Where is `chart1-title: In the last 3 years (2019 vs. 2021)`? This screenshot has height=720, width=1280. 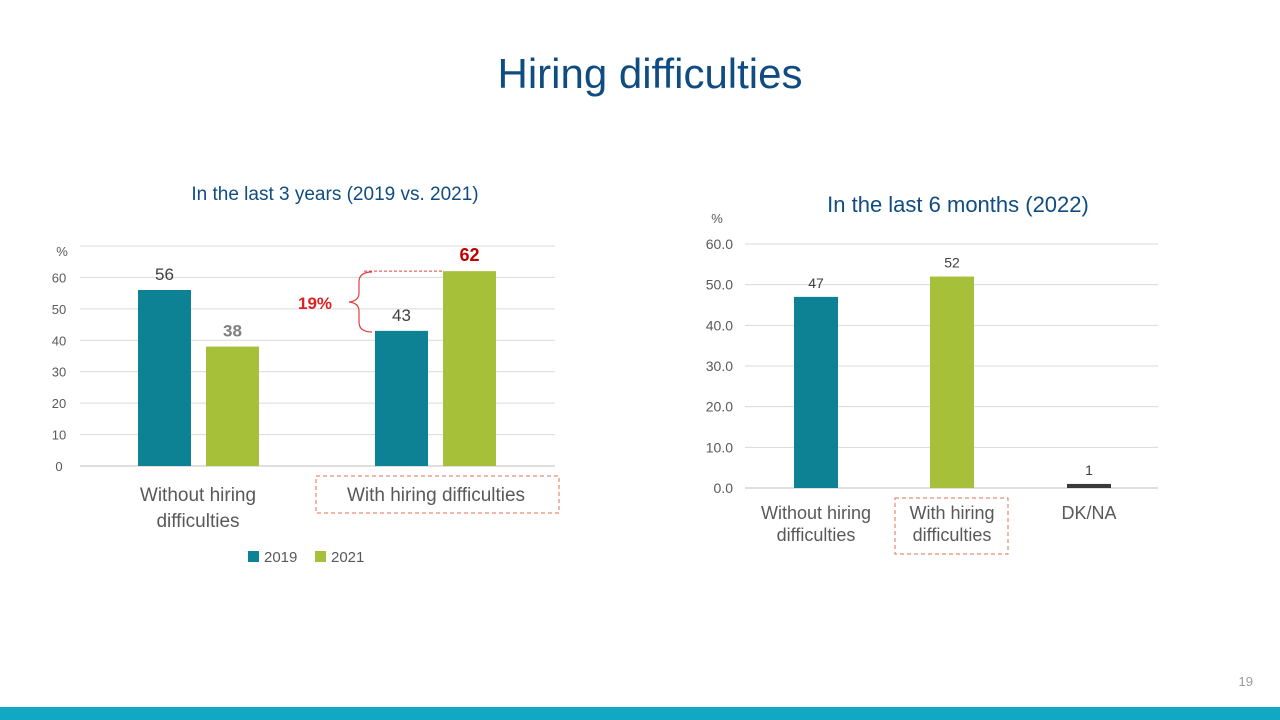
chart1-title: In the last 3 years (2019 vs. 2021) is located at coordinates (334, 194).